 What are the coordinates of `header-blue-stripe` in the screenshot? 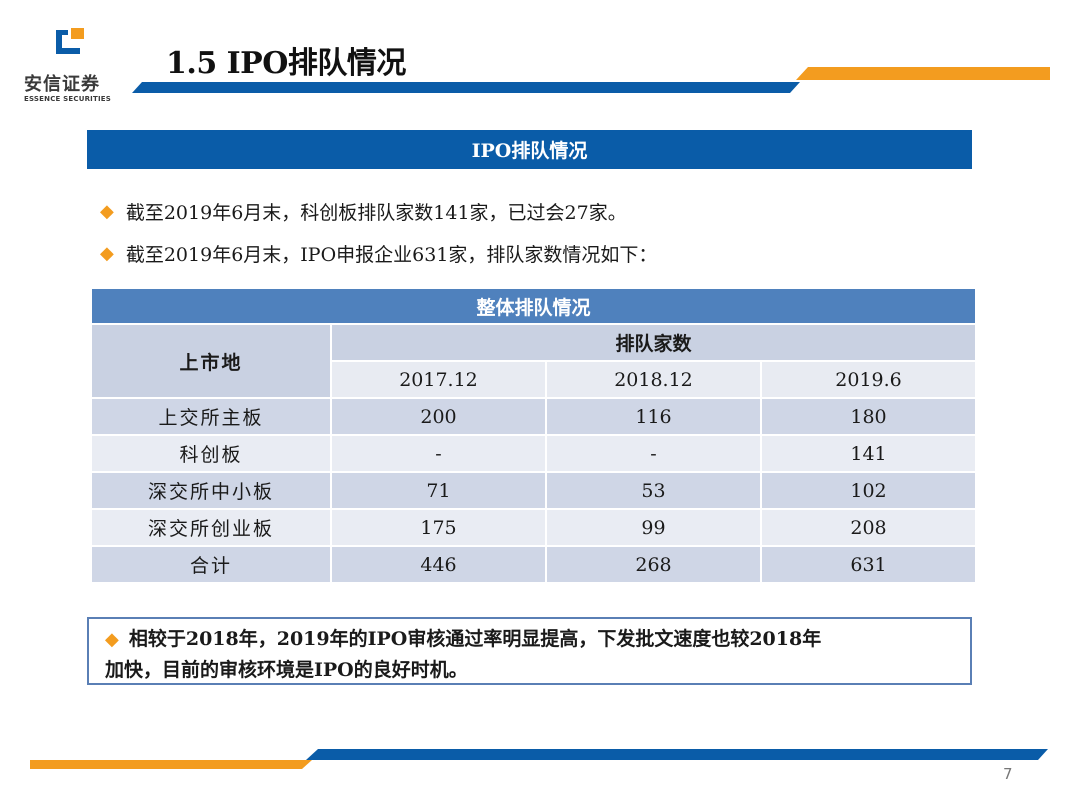 It's located at (466, 87).